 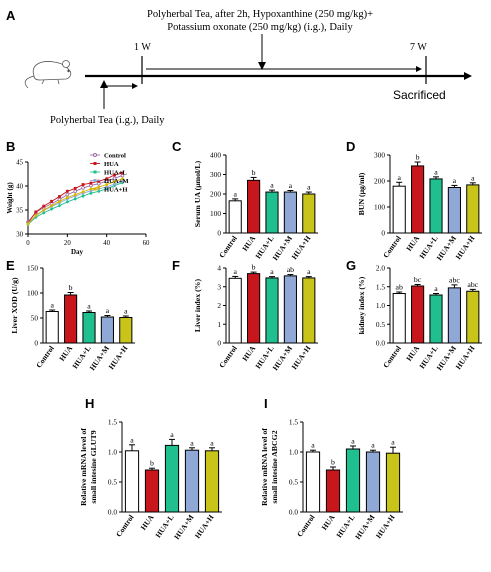 I want to click on y-tick-label: 2.0, so click(x=380, y=268).